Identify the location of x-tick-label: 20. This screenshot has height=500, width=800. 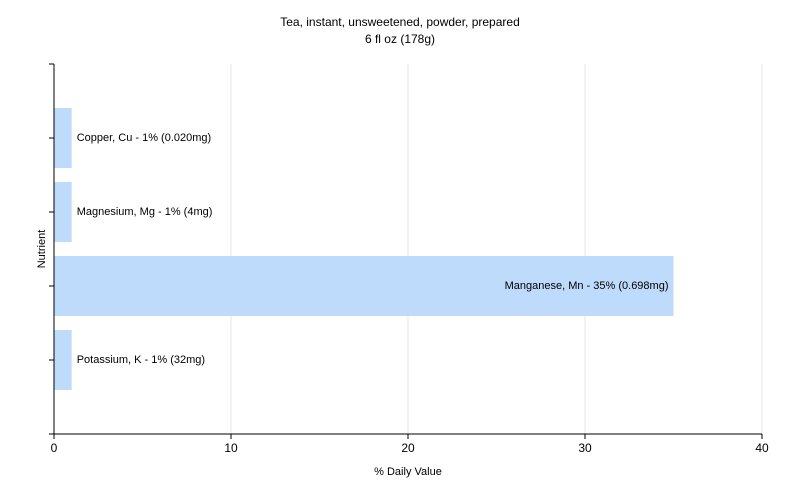
(408, 448).